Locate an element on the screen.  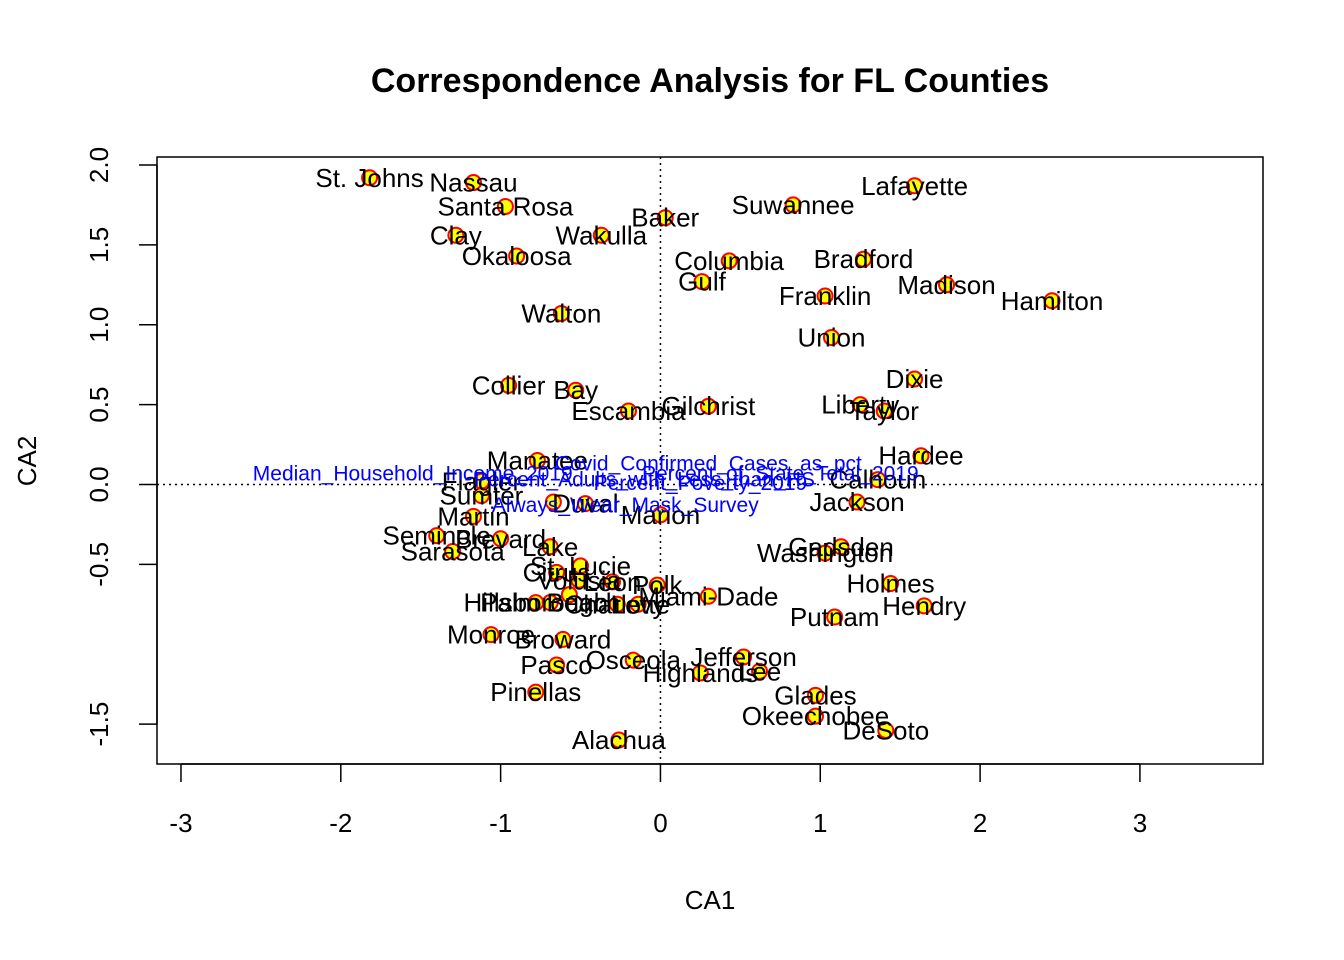
county-label: Liberty is located at coordinates (860, 405).